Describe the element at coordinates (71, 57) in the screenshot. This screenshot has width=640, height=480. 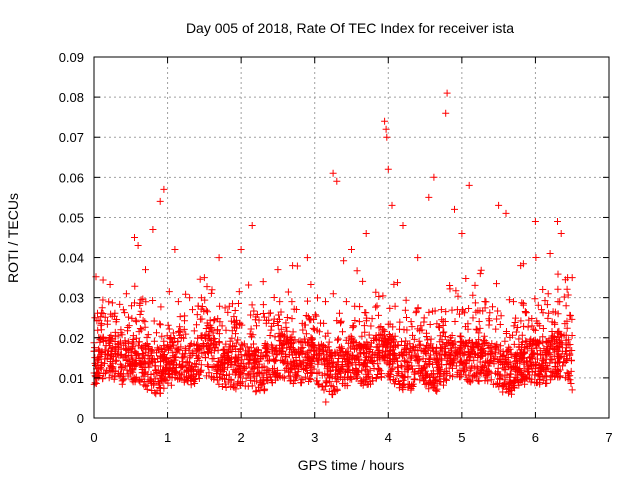
I see `y-tick-label: 0.09` at that location.